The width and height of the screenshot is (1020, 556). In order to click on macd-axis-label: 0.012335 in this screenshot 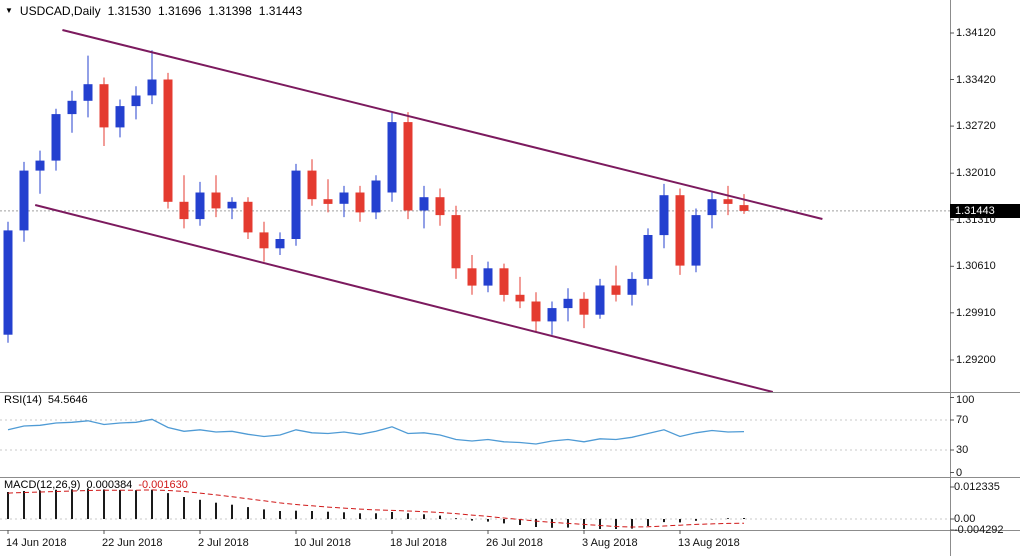, I will do `click(977, 487)`.